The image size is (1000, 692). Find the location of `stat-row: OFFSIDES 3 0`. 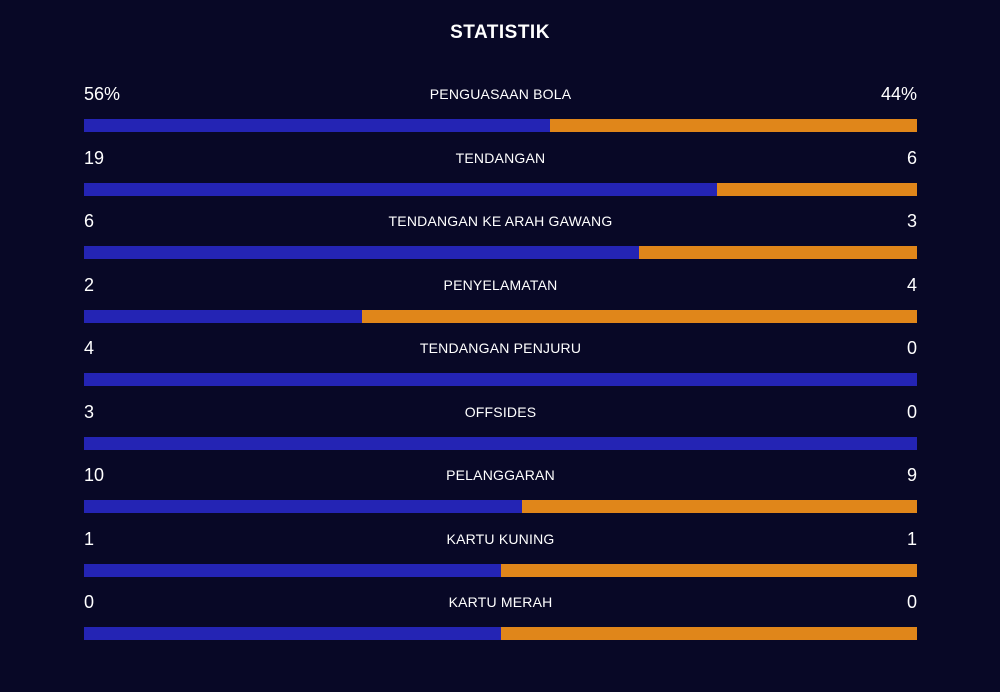

stat-row: OFFSIDES 3 0 is located at coordinates (500, 430).